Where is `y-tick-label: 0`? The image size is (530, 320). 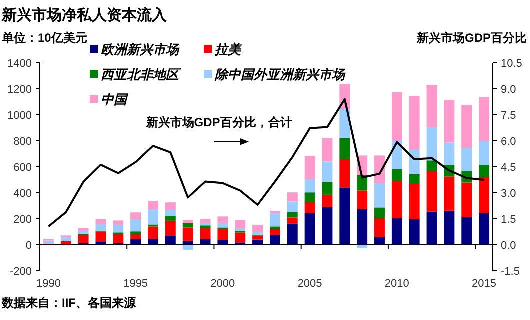 y-tick-label: 0 is located at coordinates (29, 246).